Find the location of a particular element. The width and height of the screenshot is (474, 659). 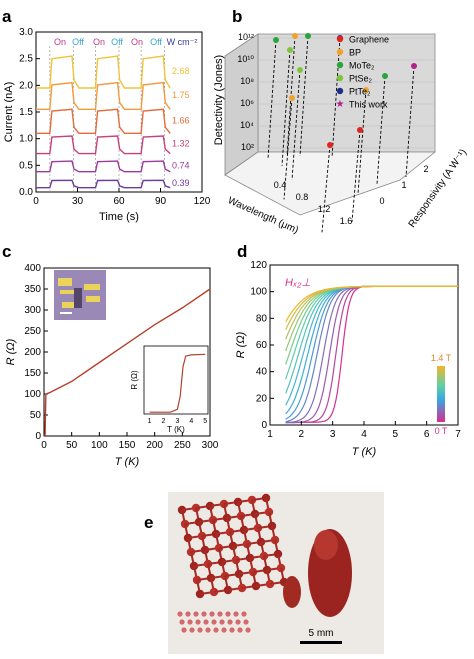

panel-d-xtick-label: 3 is located at coordinates (333, 434).